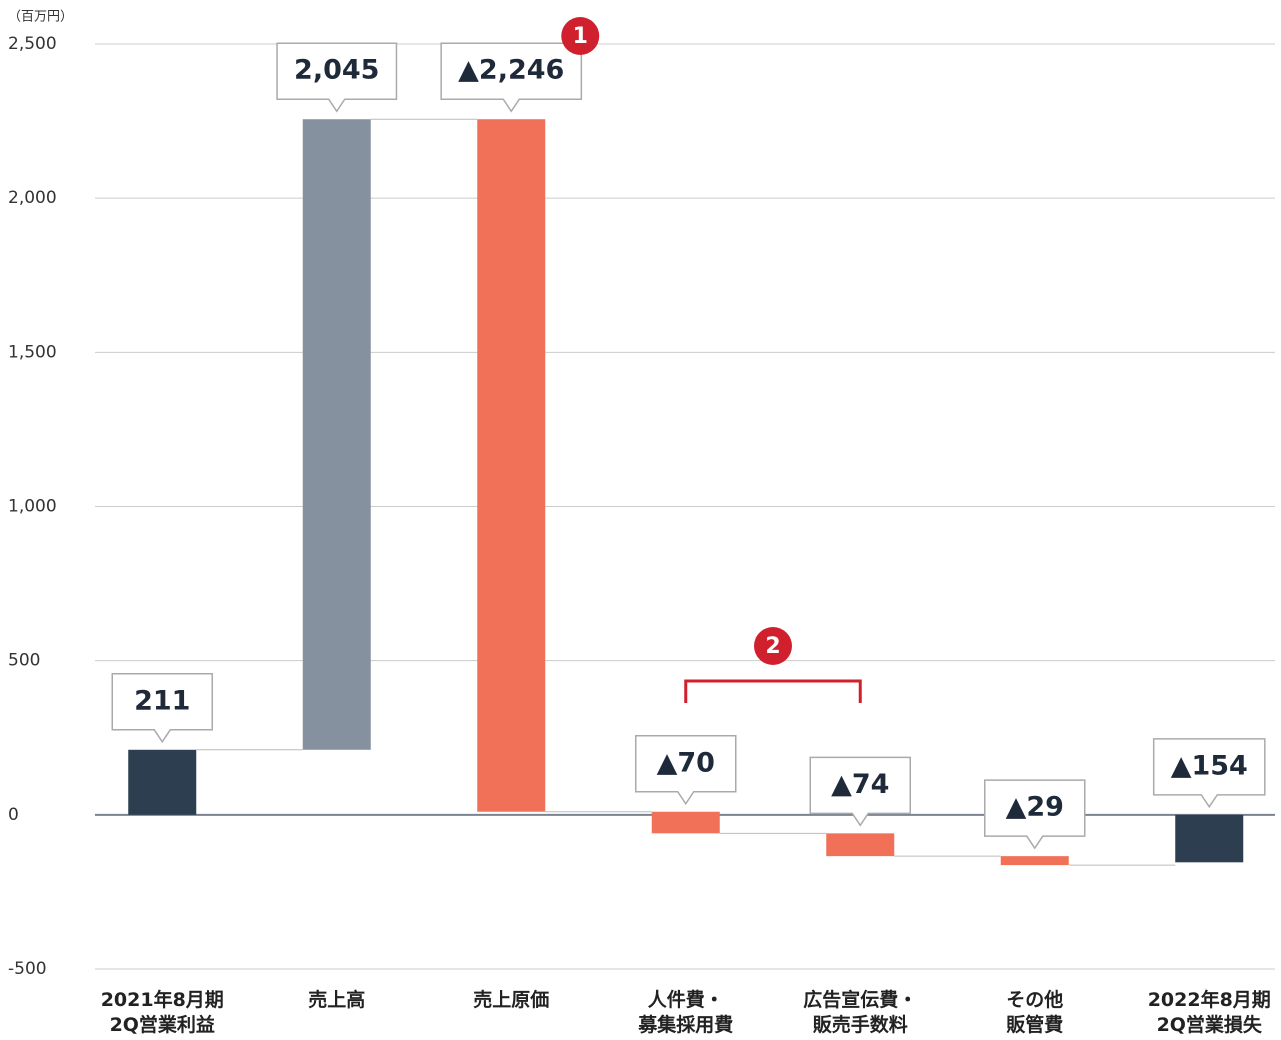 The image size is (1281, 1040). I want to click on value-callout: ▲70, so click(686, 770).